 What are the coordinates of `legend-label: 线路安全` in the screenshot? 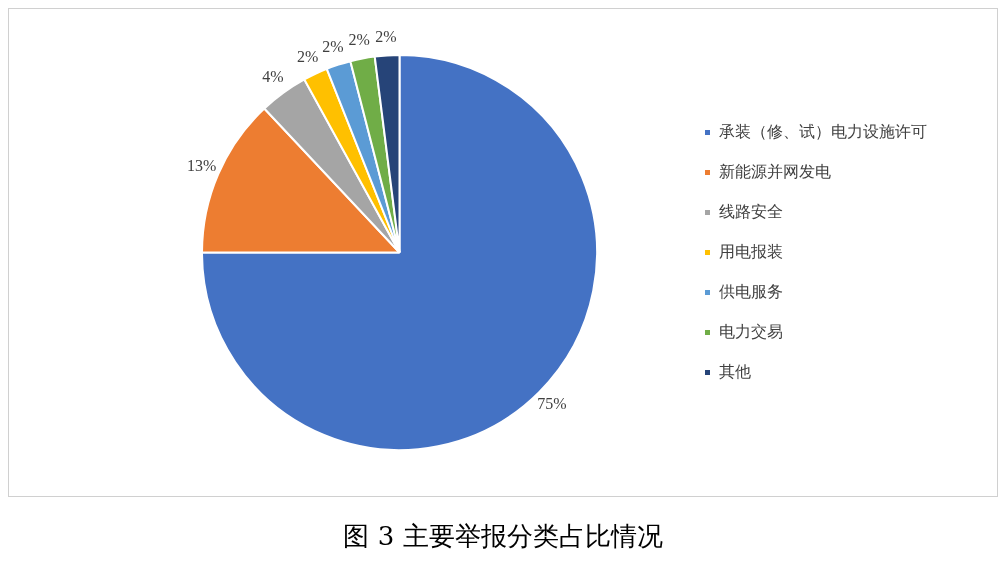 It's located at (751, 211).